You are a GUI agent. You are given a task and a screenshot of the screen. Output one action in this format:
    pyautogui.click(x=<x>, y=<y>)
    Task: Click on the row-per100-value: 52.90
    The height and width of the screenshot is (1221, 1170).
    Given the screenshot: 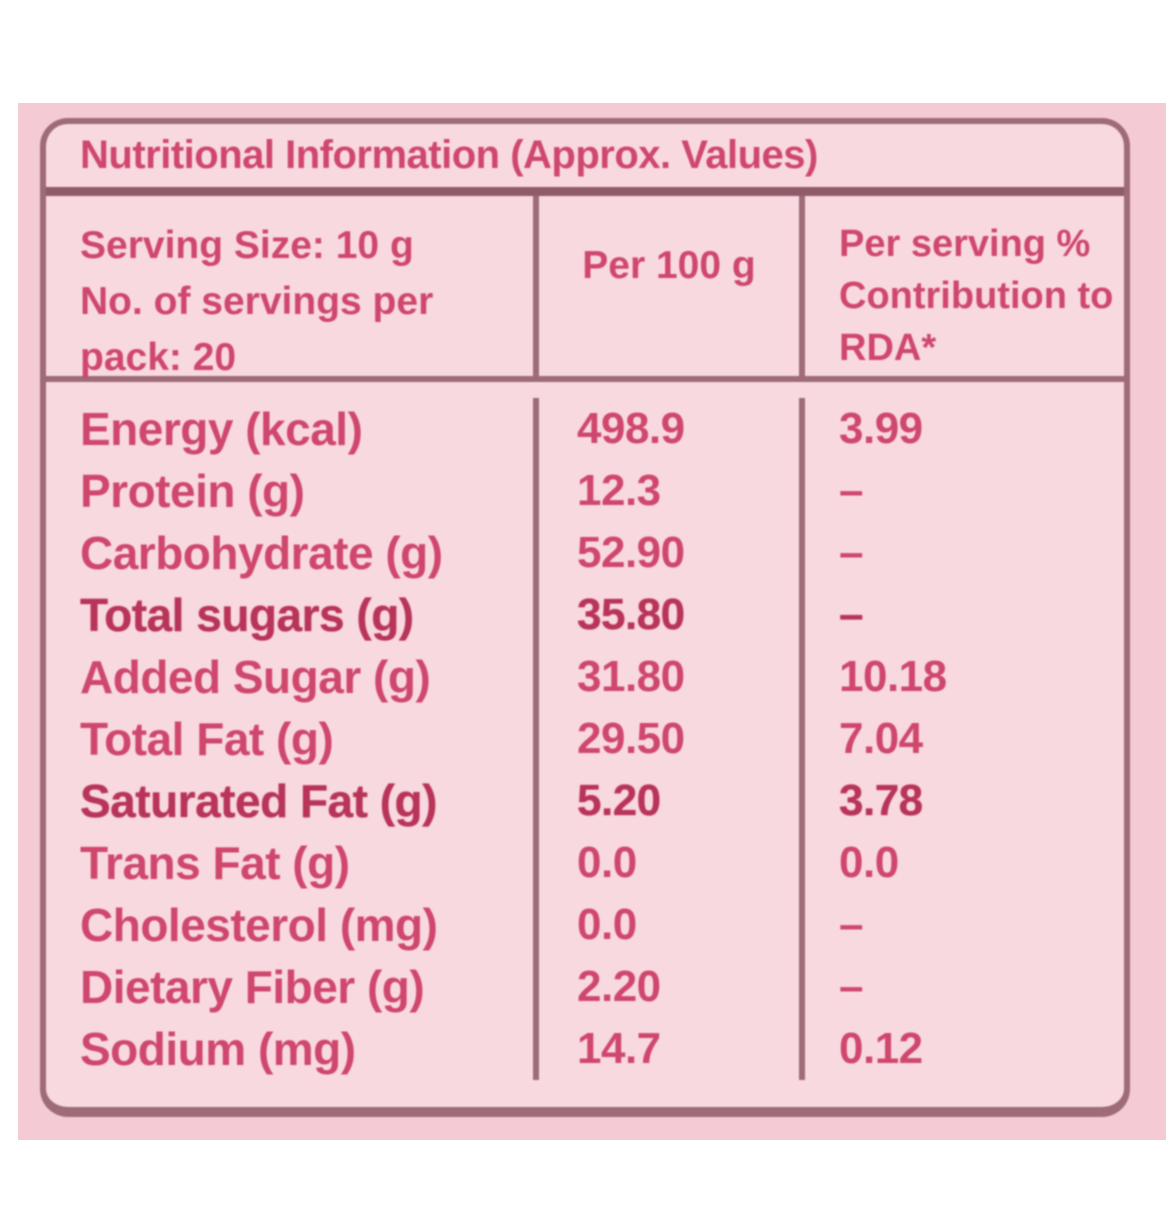 What is the action you would take?
    pyautogui.click(x=631, y=552)
    